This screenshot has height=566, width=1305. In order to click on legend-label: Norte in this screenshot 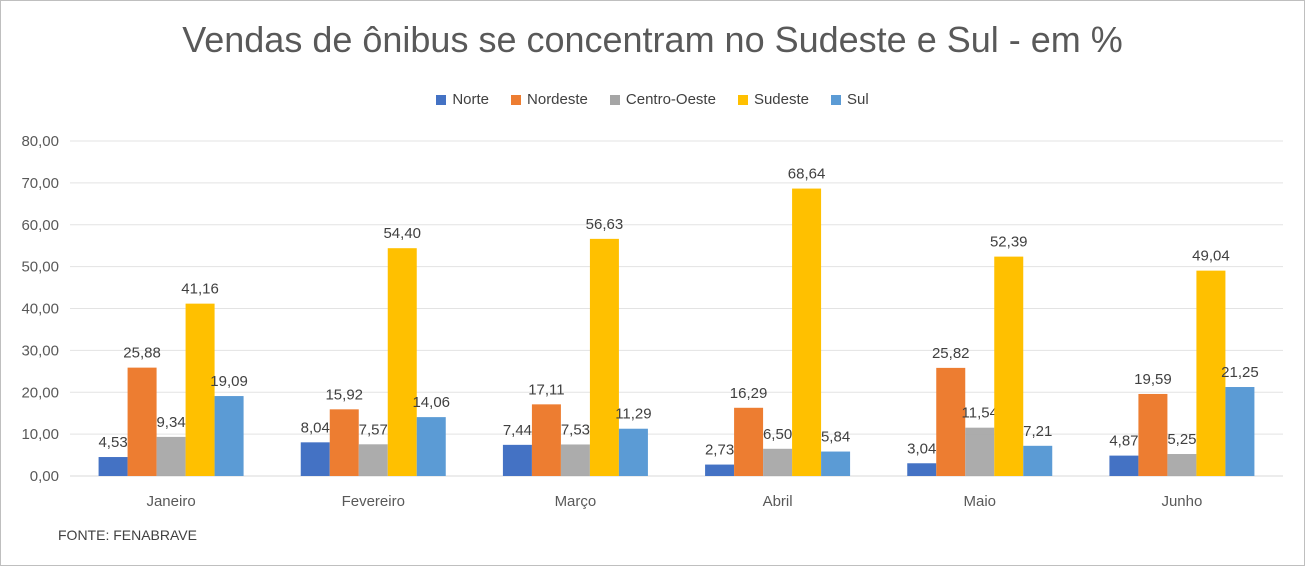, I will do `click(471, 99)`.